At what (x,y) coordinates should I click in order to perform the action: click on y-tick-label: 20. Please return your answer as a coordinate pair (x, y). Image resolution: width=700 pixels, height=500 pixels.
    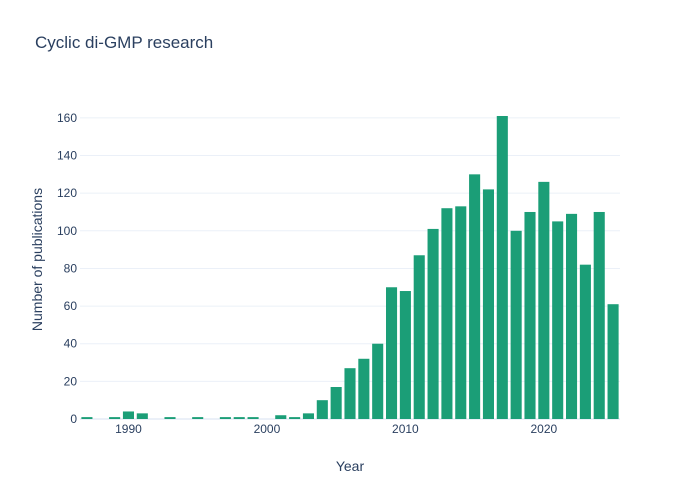
    Looking at the image, I should click on (71, 381).